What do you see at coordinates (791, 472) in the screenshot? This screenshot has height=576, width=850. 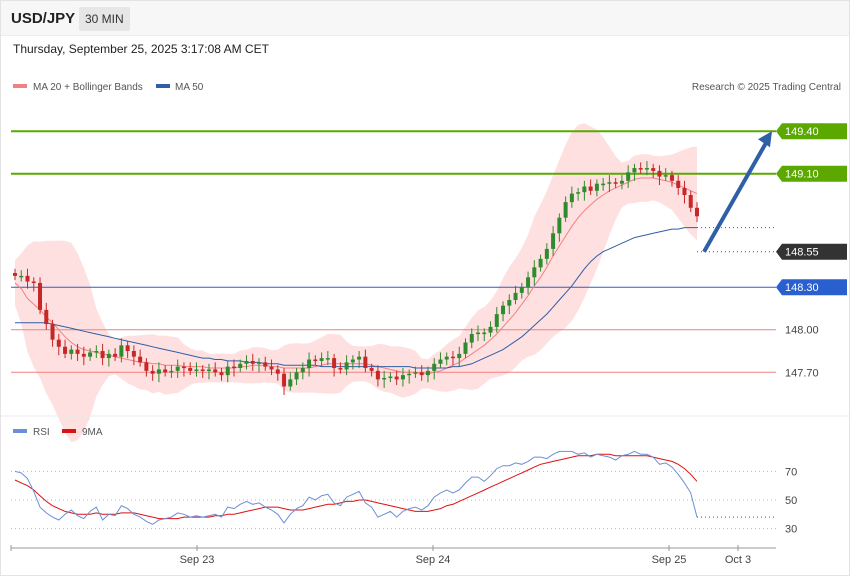 I see `rsi-tick-label: 70` at bounding box center [791, 472].